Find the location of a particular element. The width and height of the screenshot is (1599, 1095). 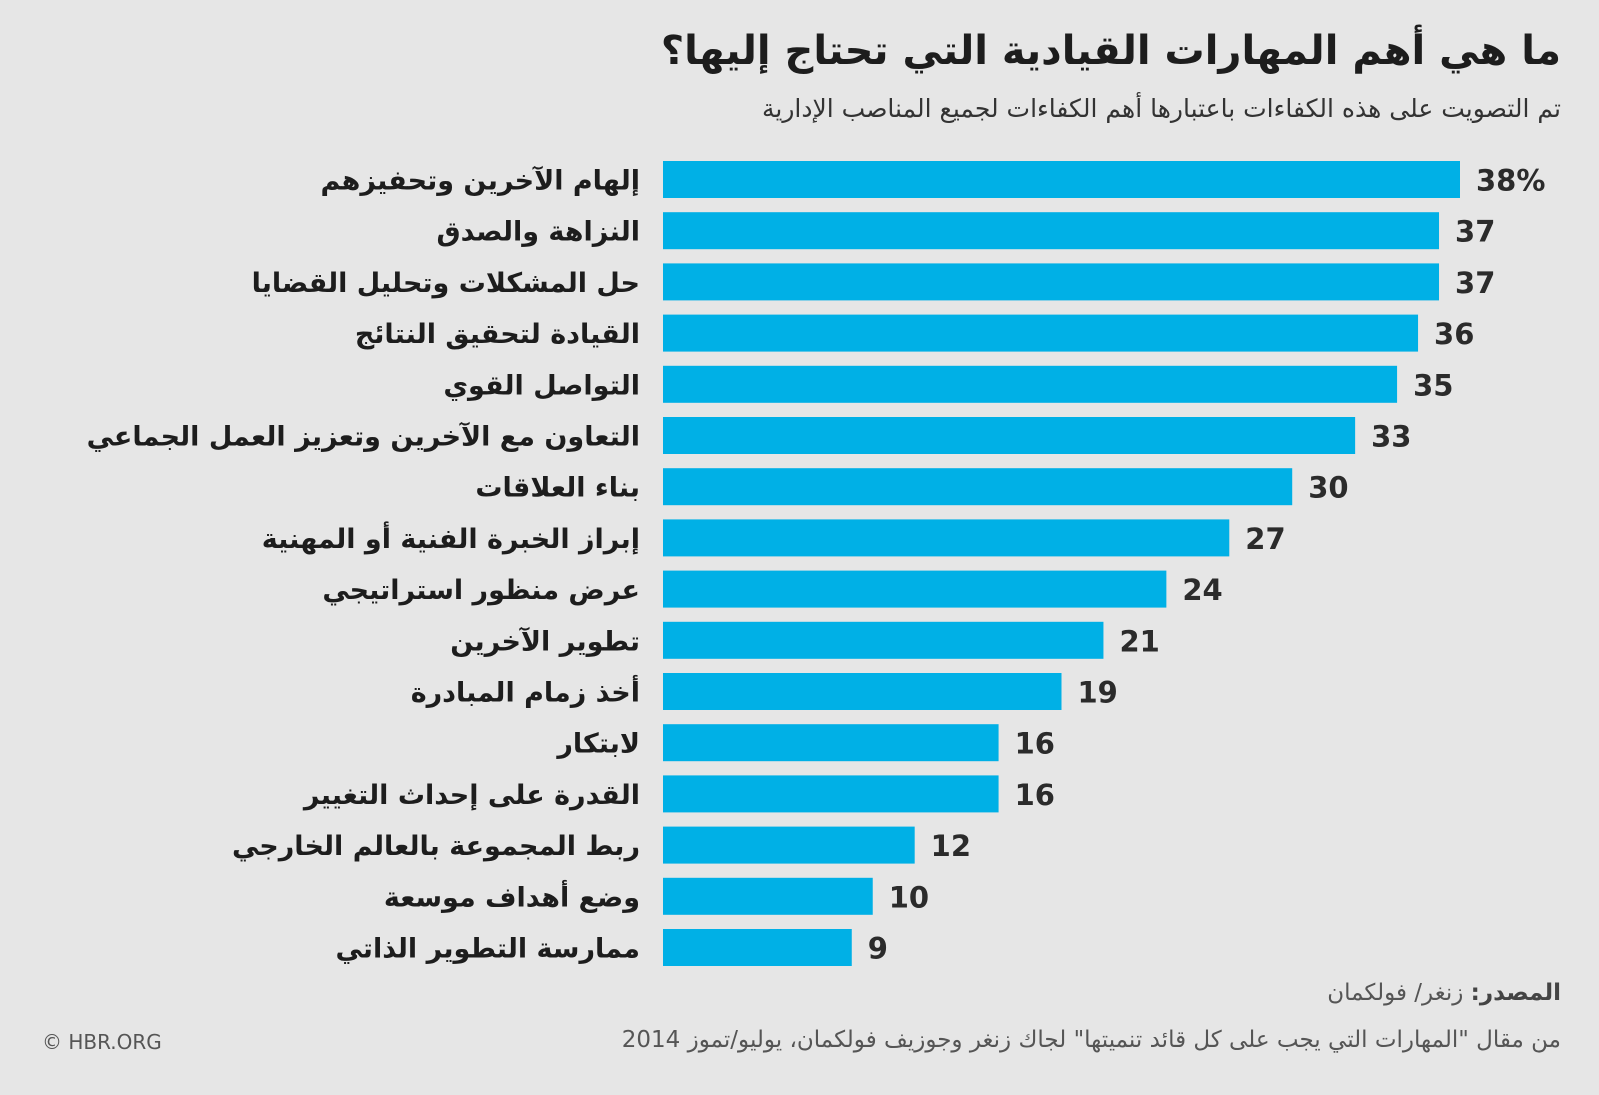

value-label-16: 9 is located at coordinates (878, 949).